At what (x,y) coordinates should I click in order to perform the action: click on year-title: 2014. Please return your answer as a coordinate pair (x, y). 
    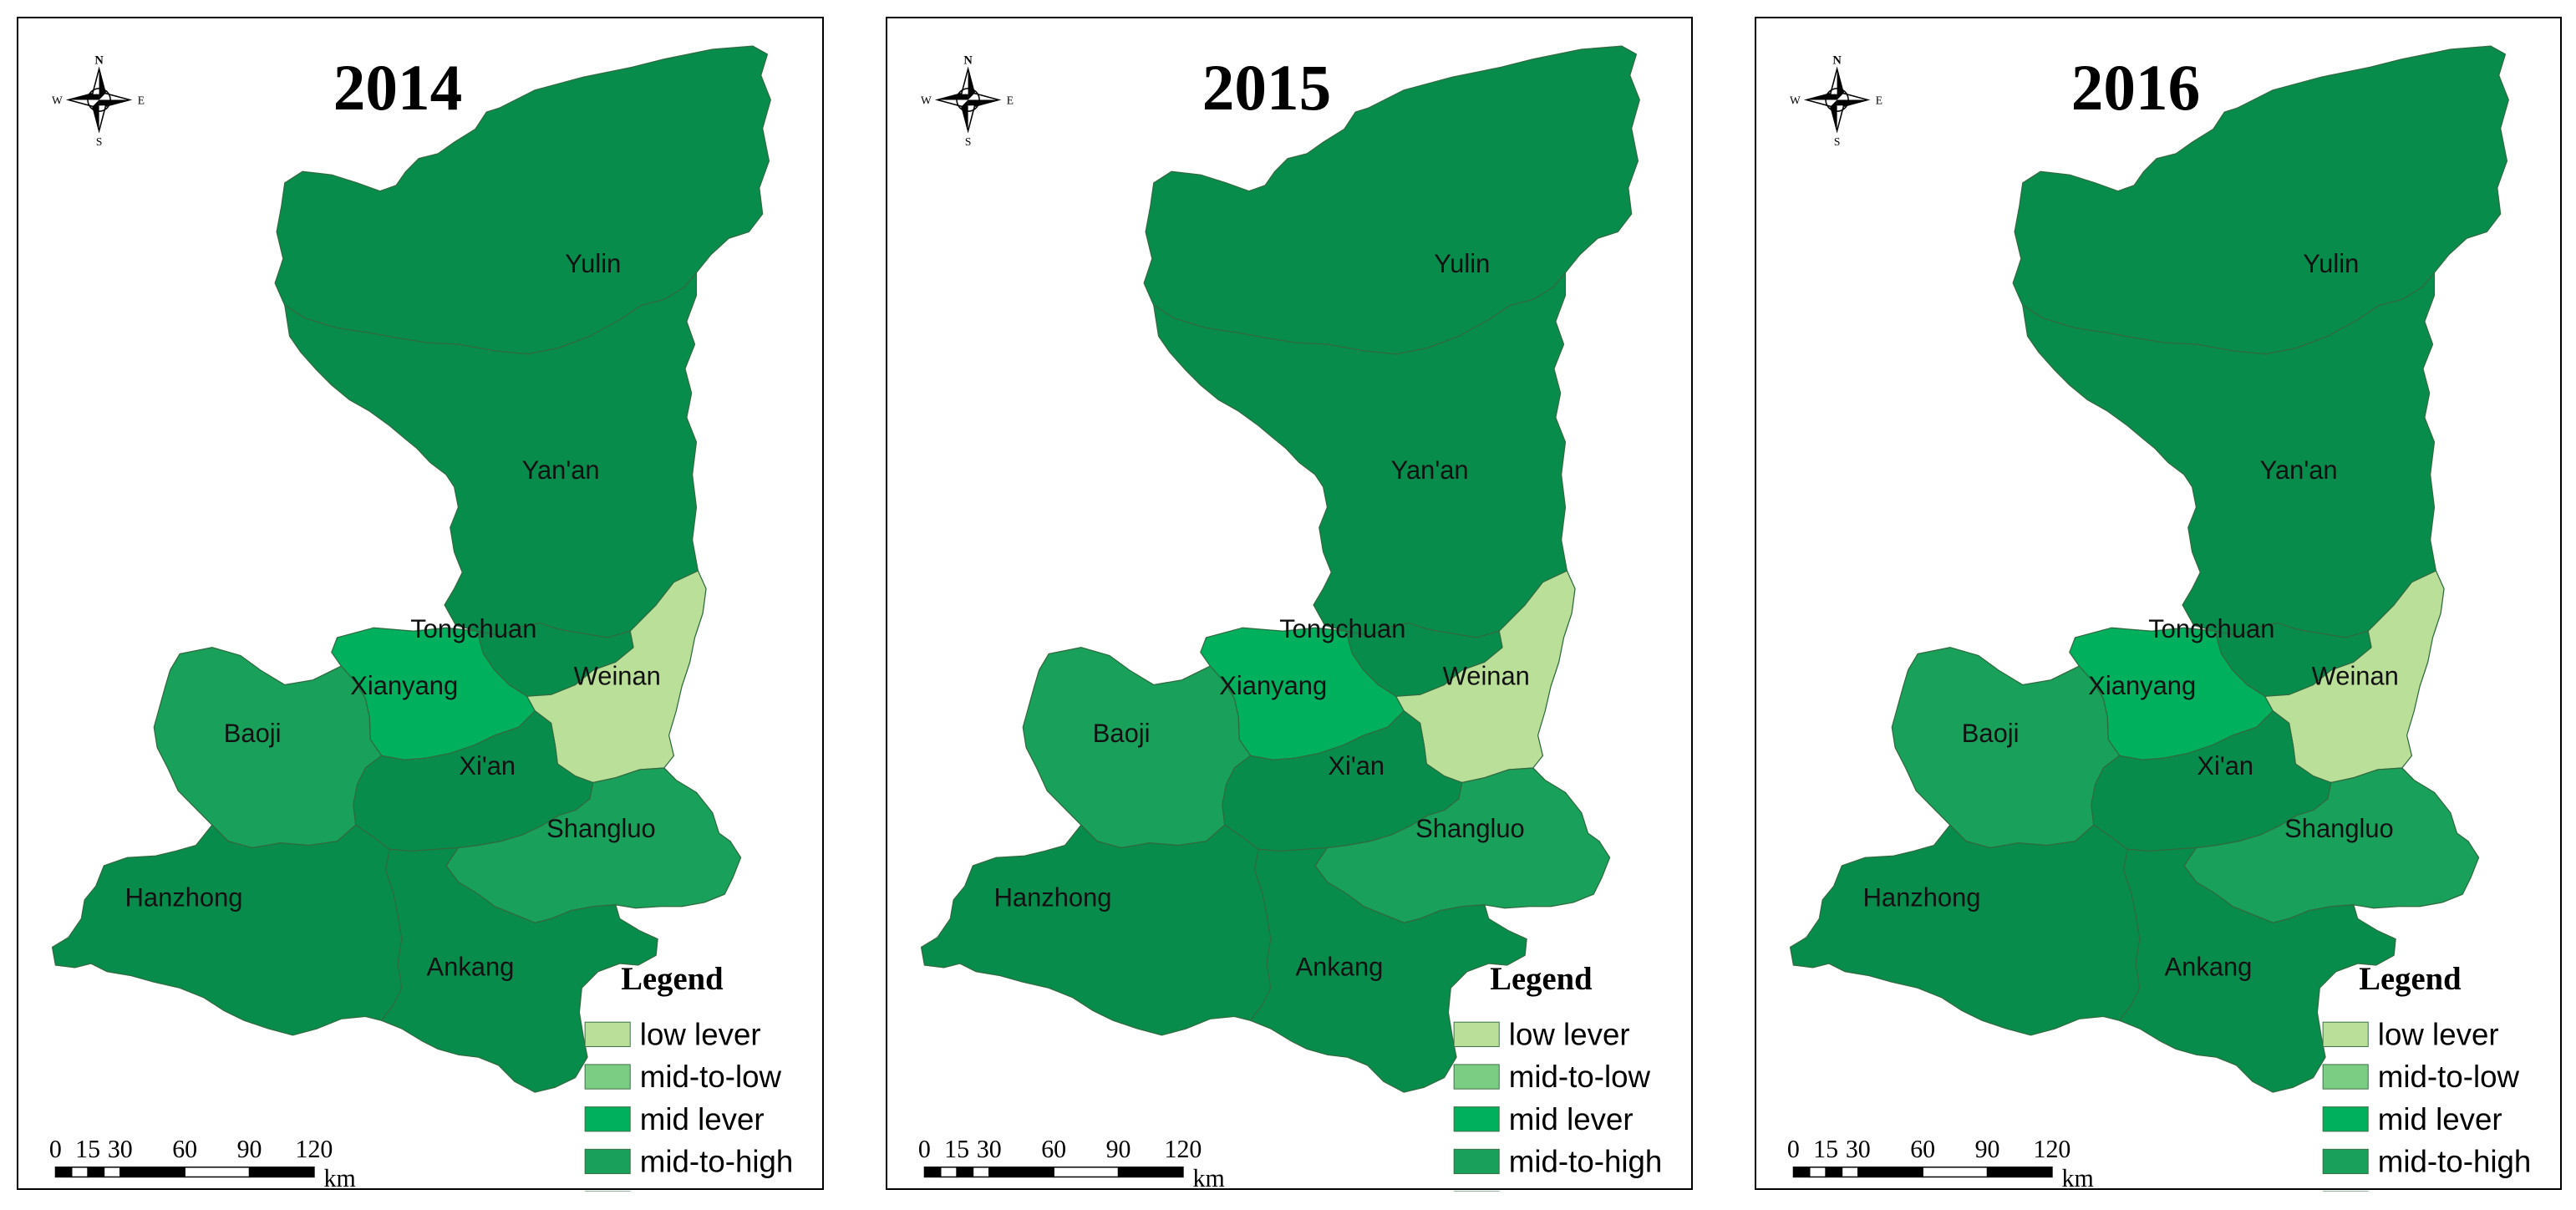
    Looking at the image, I should click on (398, 88).